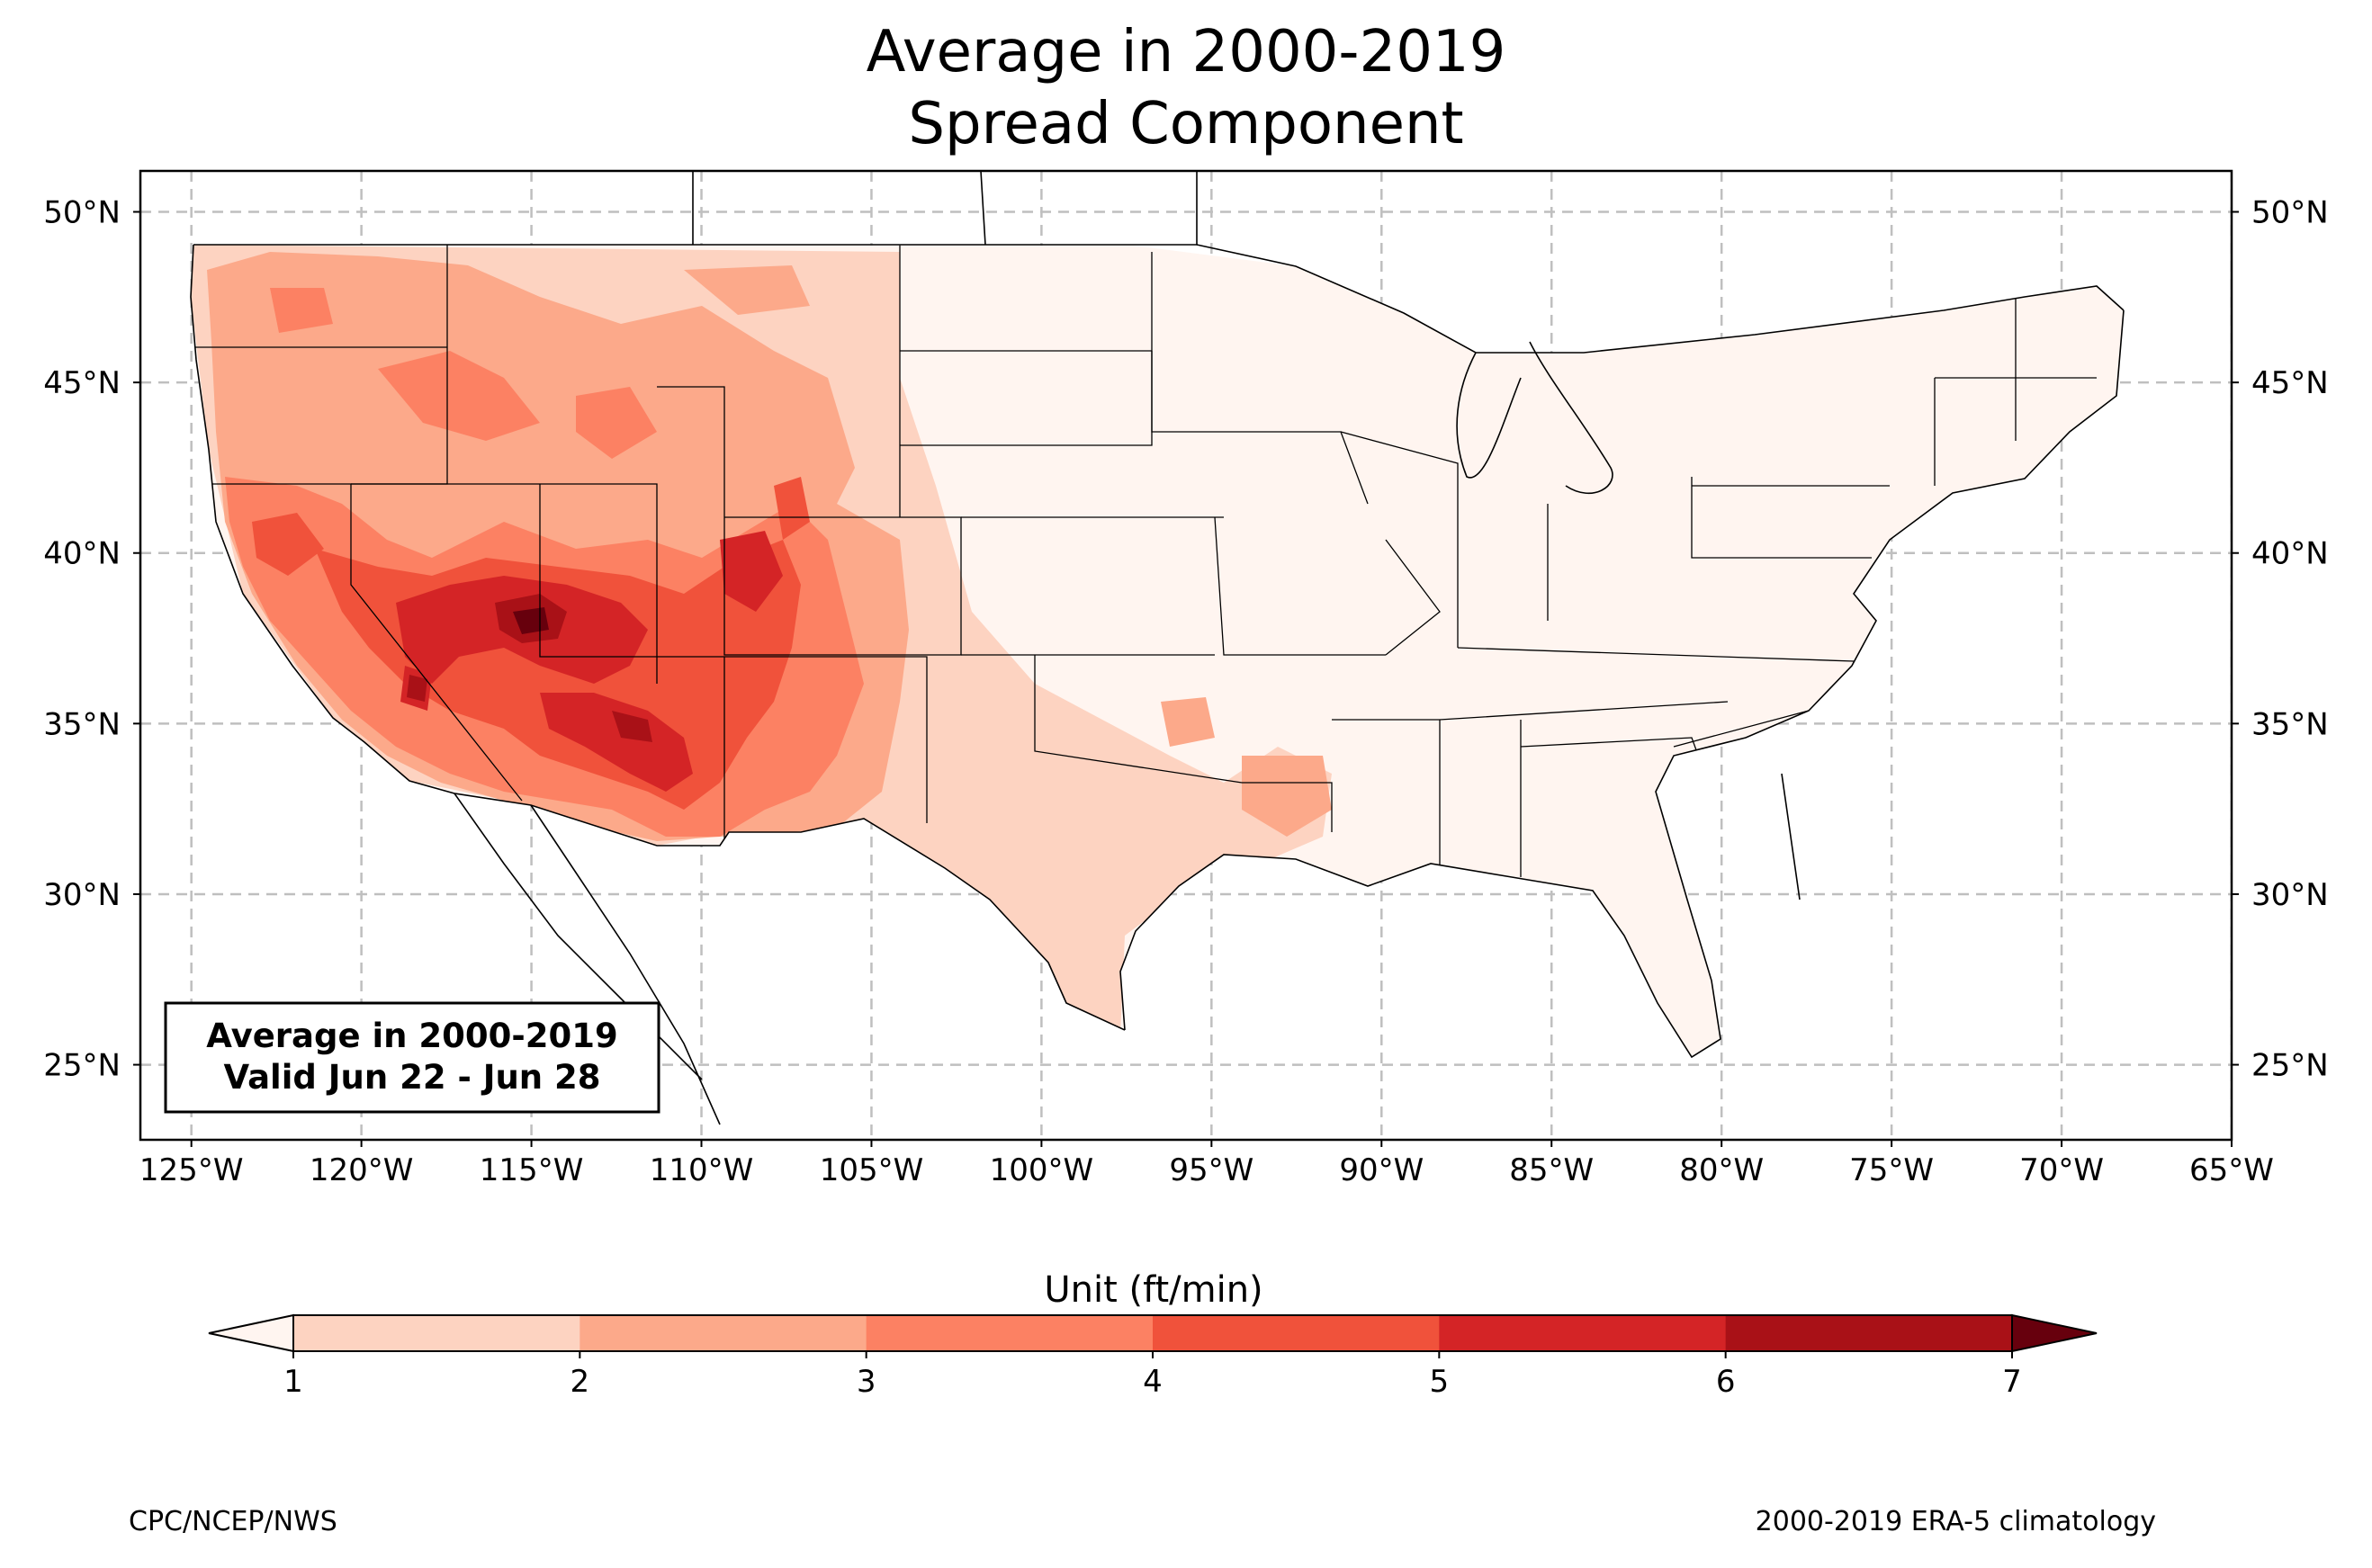 The width and height of the screenshot is (2372, 1568). Describe the element at coordinates (1661, 299) in the screenshot. I see `northern-border` at that location.